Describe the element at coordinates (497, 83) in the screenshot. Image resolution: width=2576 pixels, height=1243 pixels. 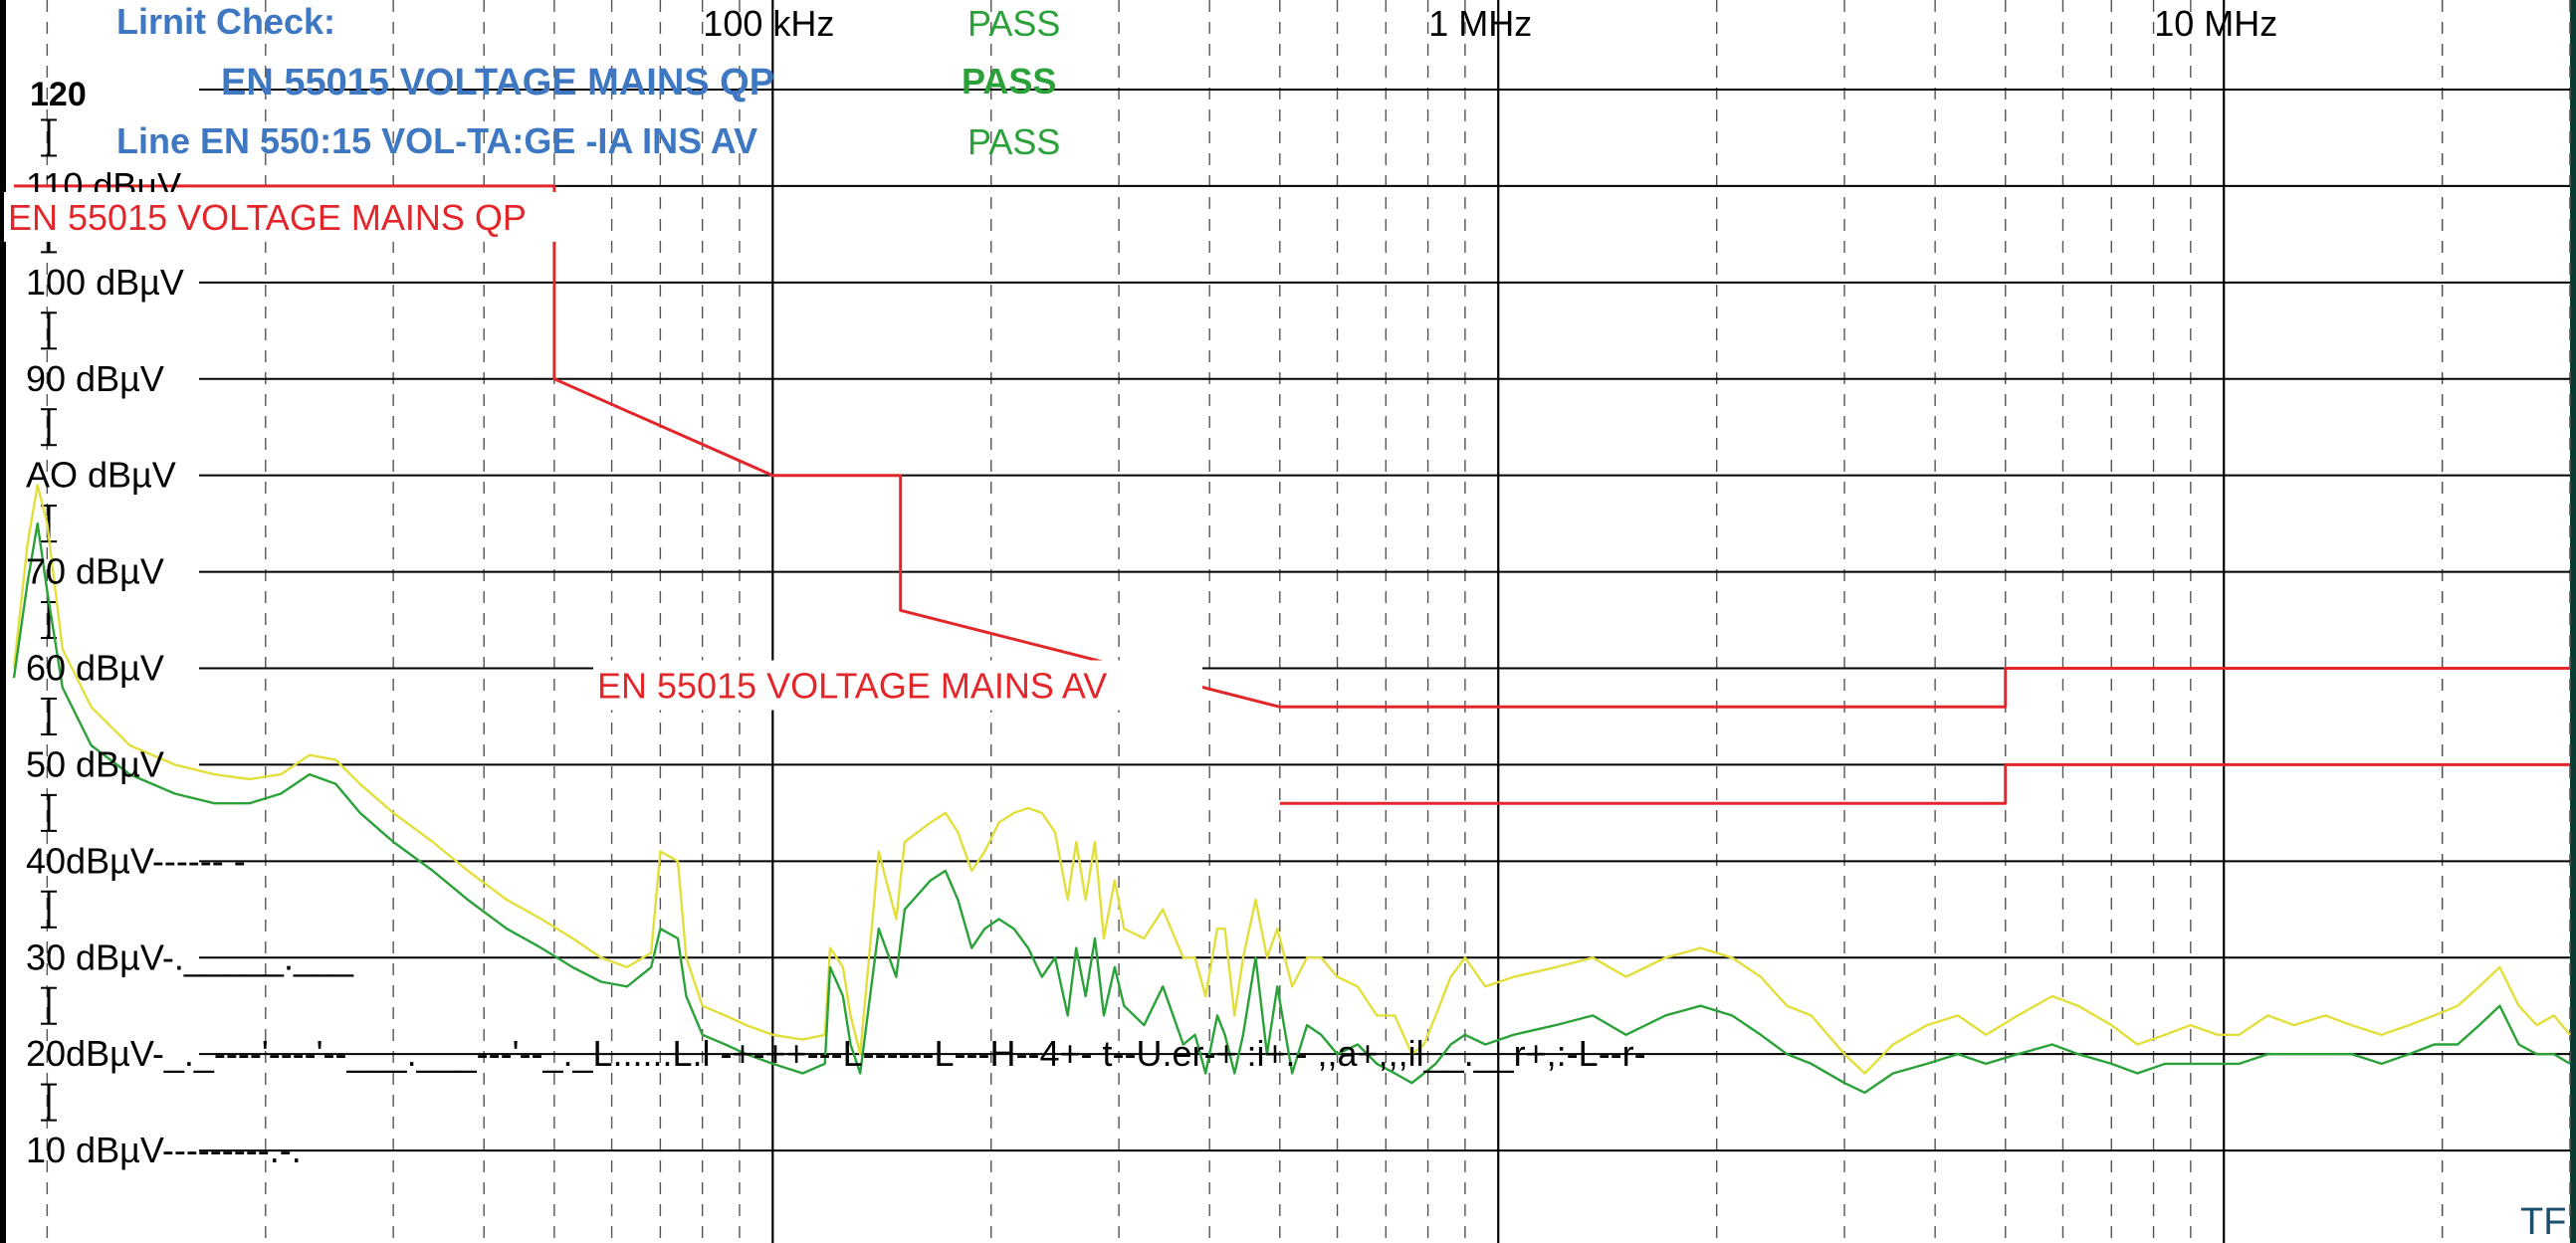
I see `header-row-1-label: EN 55015 VOLTAGE MAINS QP` at that location.